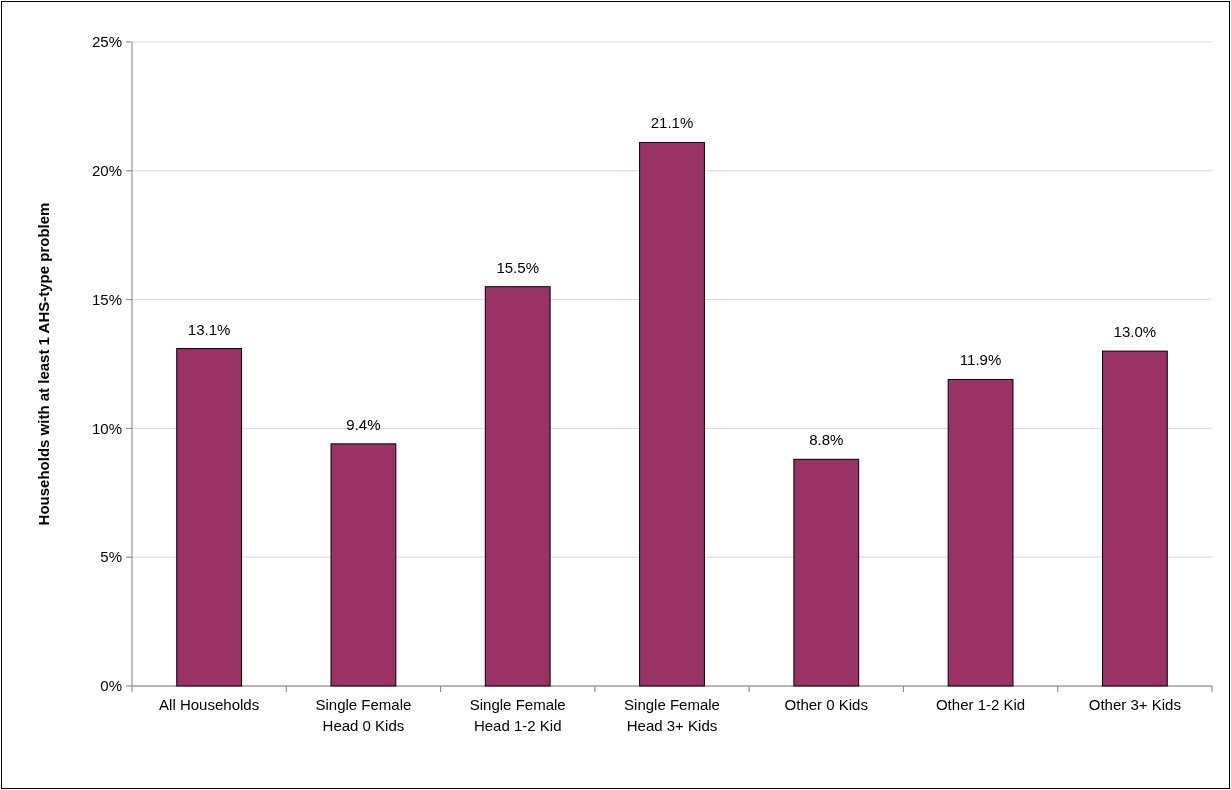 The width and height of the screenshot is (1231, 790). What do you see at coordinates (106, 42) in the screenshot?
I see `y-tick-label: 25%` at bounding box center [106, 42].